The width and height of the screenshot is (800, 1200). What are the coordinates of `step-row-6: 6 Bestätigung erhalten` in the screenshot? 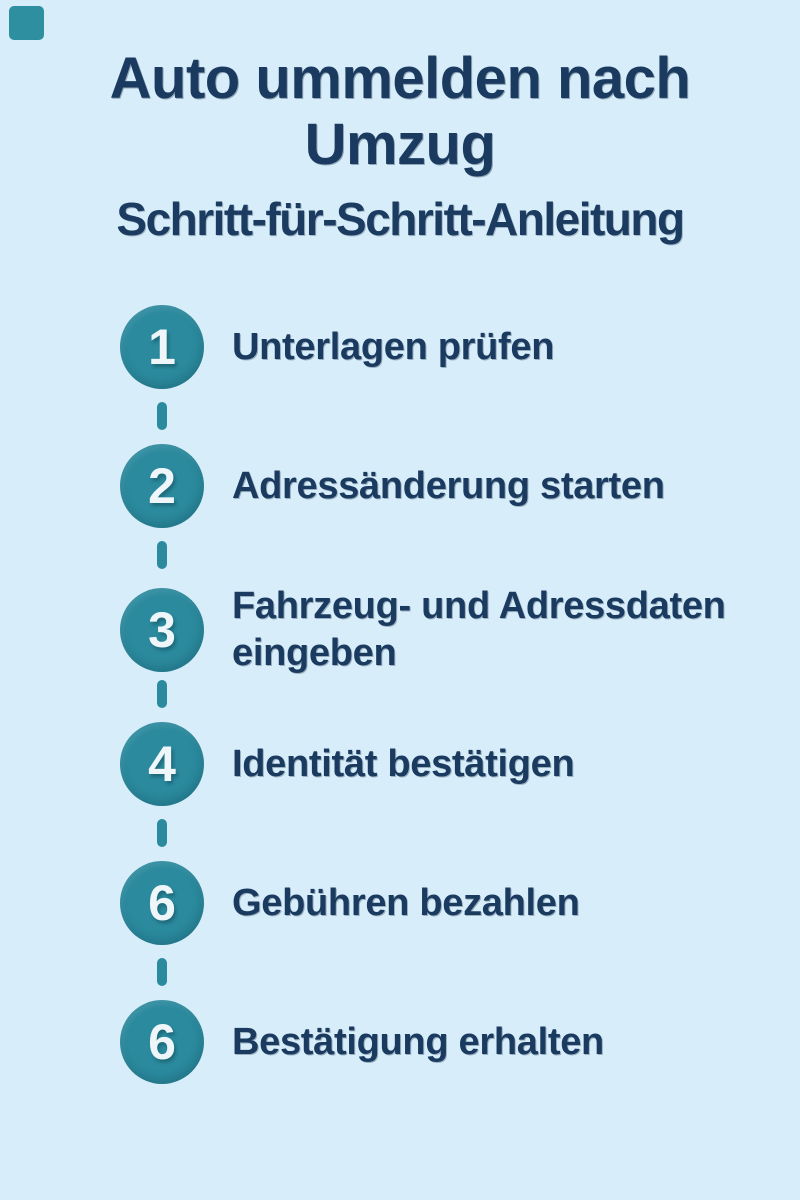 It's located at (362, 1042).